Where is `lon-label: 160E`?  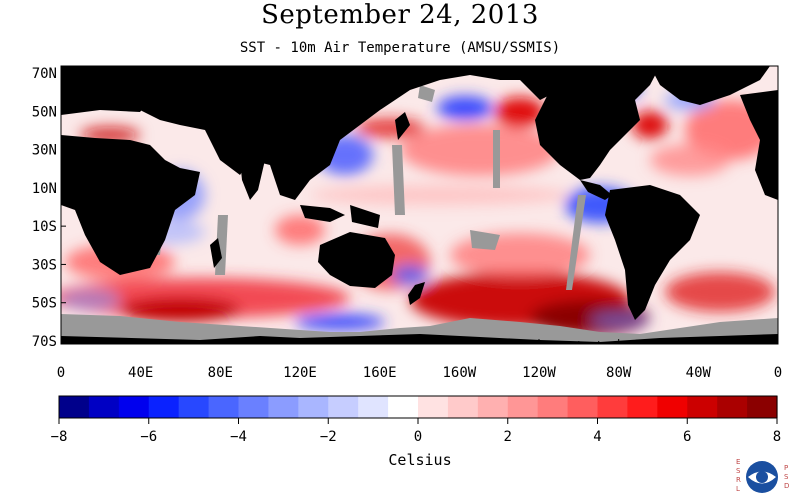
lon-label: 160E is located at coordinates (380, 373).